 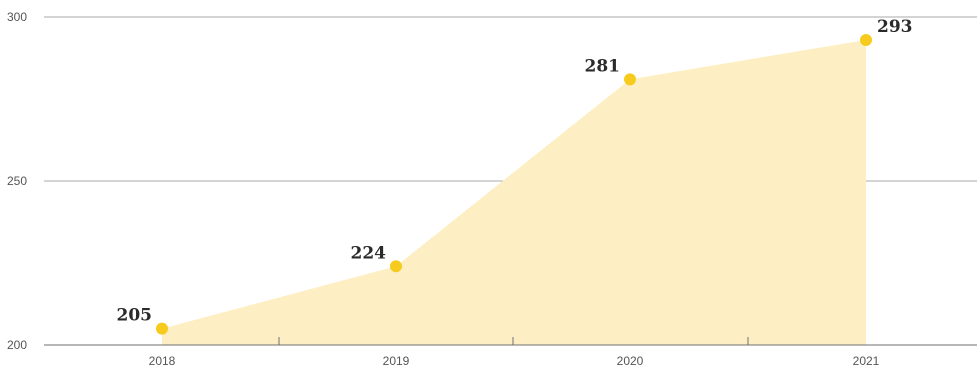 What do you see at coordinates (630, 79) in the screenshot?
I see `data-point-2020` at bounding box center [630, 79].